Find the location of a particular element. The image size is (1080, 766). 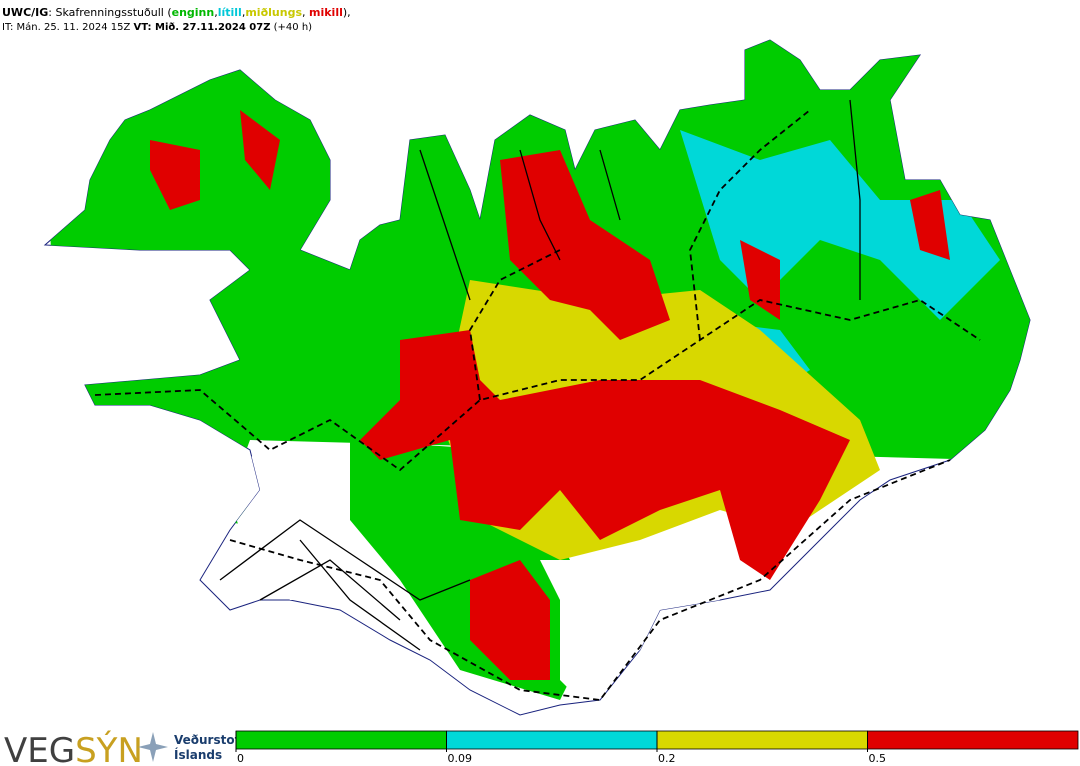

vedurstofa-icon is located at coordinates (153, 747).